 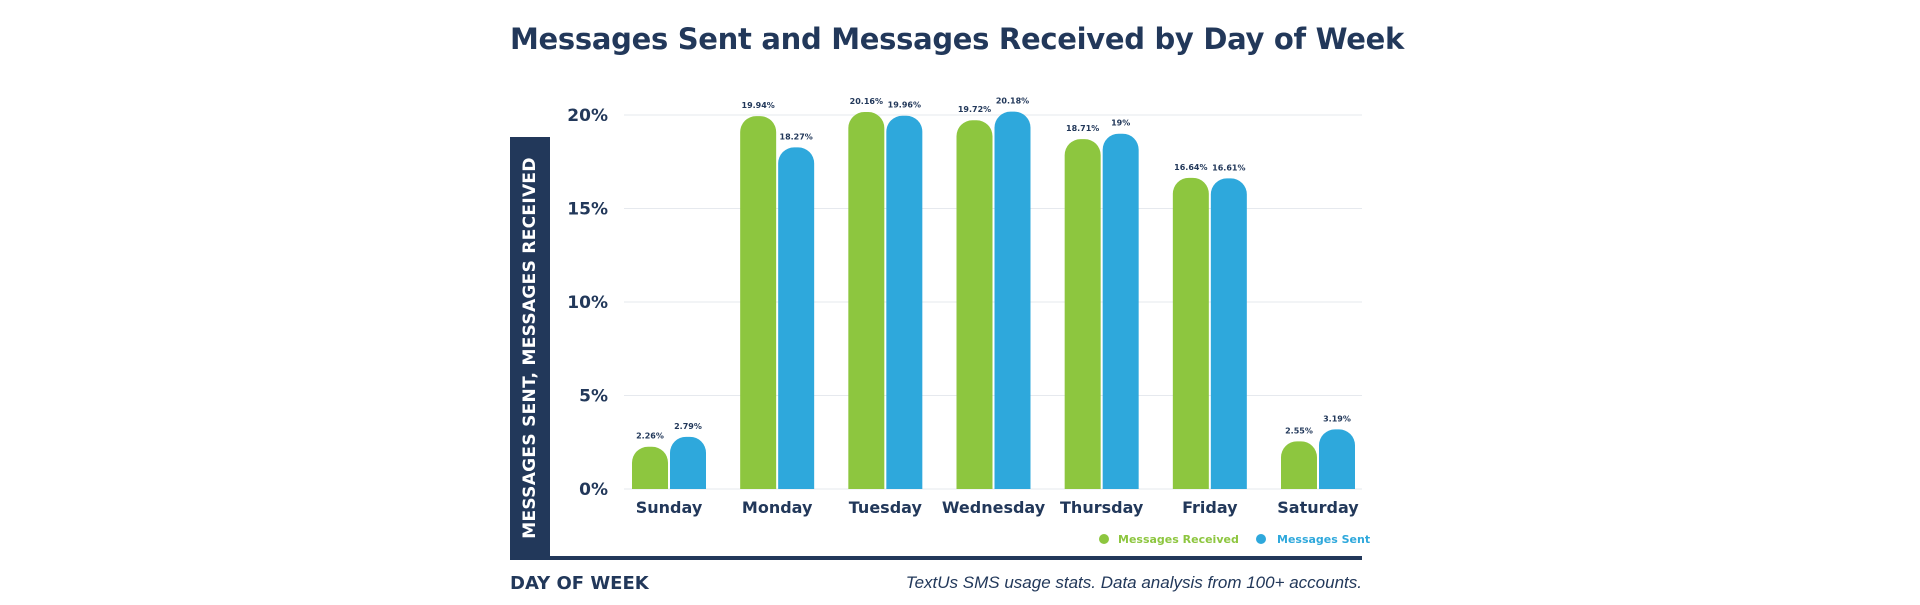 I want to click on x-tick-label: Friday, so click(x=1210, y=507).